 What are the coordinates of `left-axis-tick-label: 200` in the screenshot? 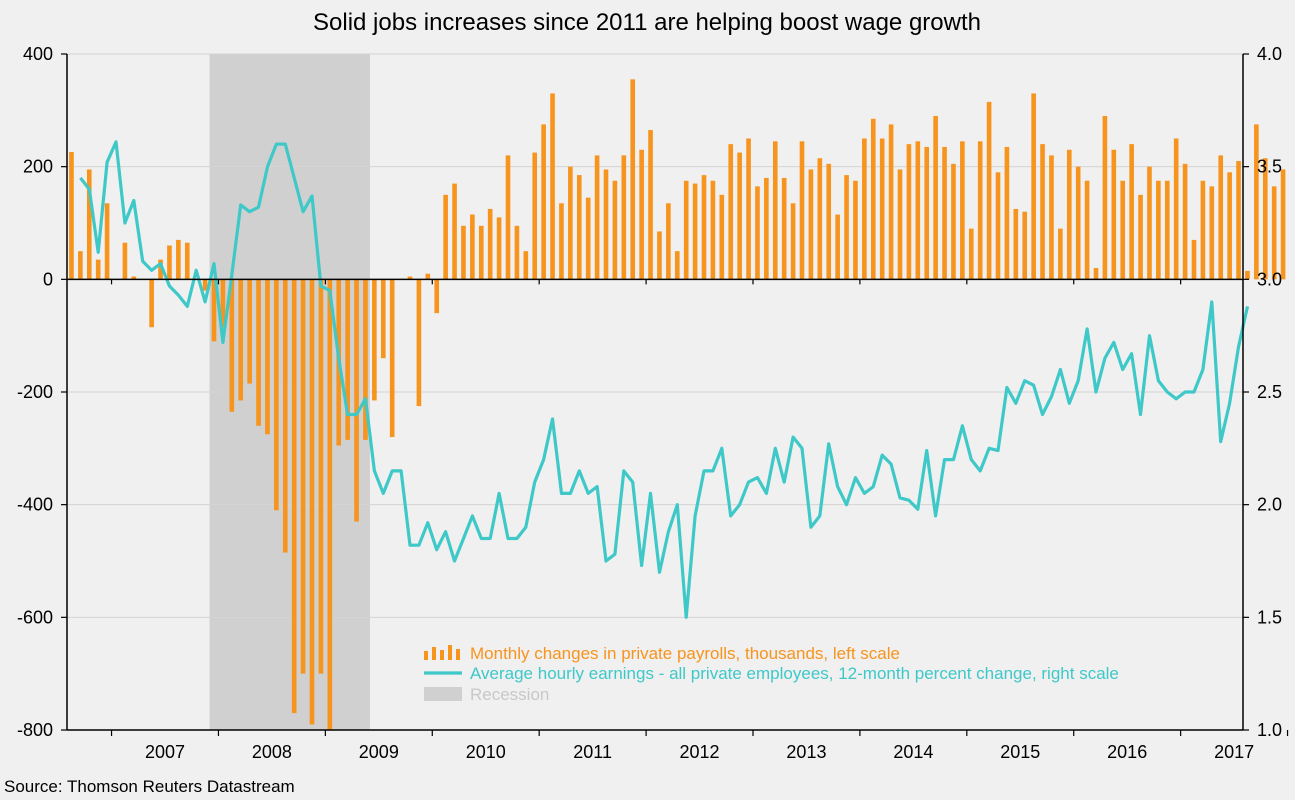 It's located at (38, 167).